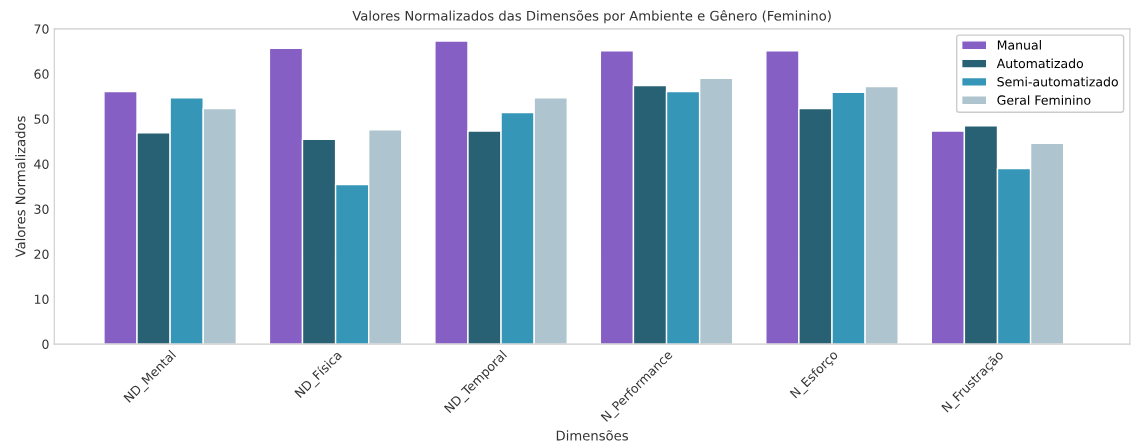 Image resolution: width=1131 pixels, height=444 pixels. What do you see at coordinates (592, 435) in the screenshot?
I see `x-axis-title: Dimensões` at bounding box center [592, 435].